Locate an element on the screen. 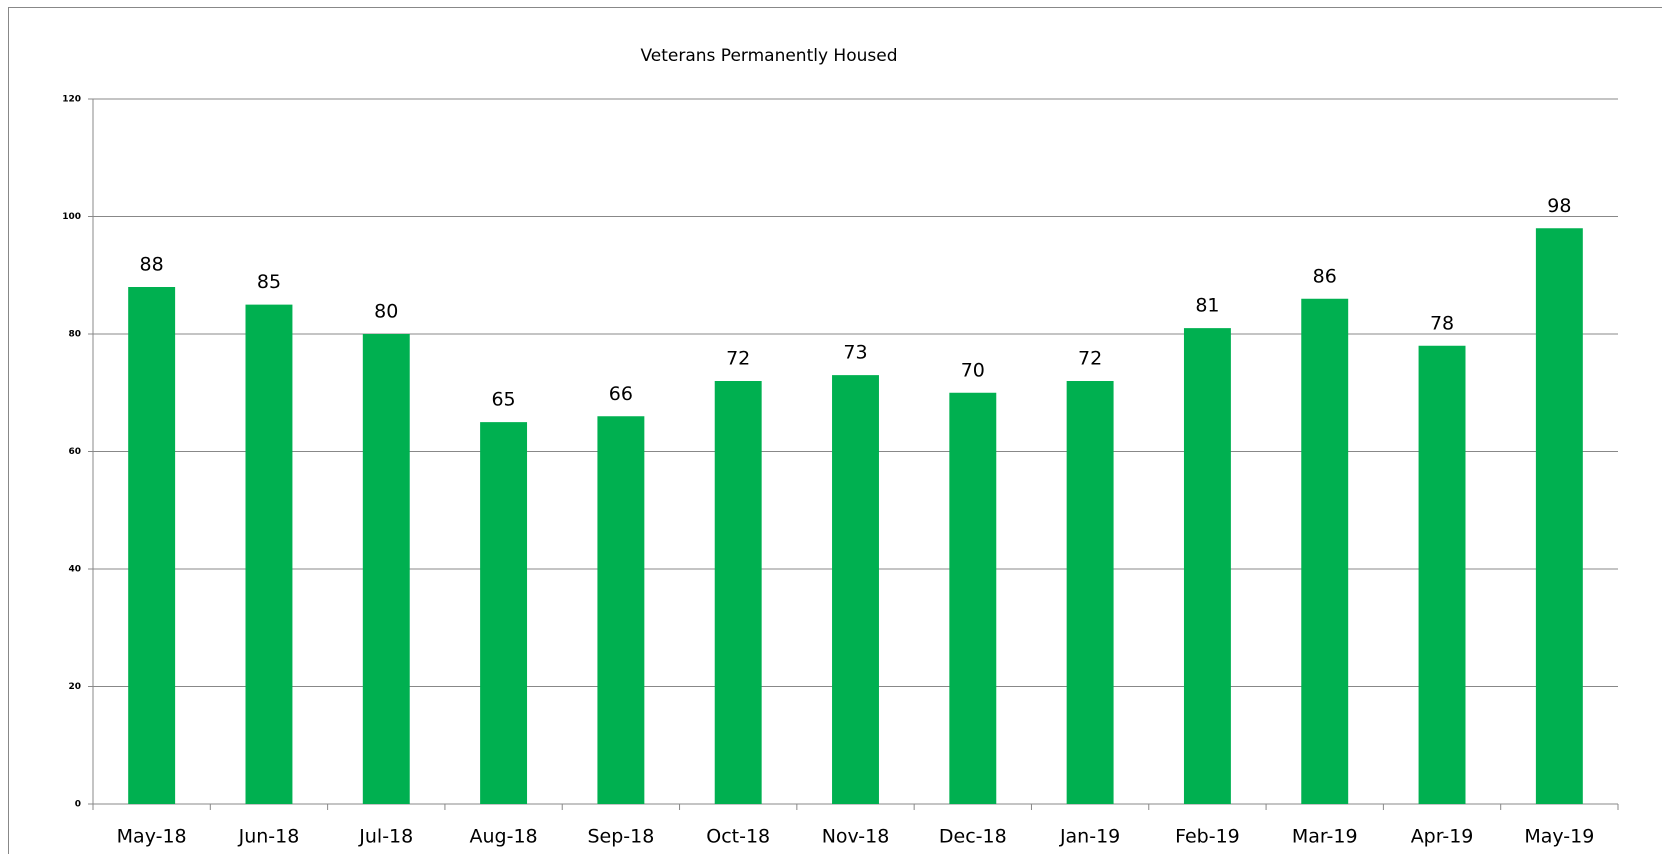 The width and height of the screenshot is (1662, 854). x-tick-label: Aug-18 is located at coordinates (504, 837).